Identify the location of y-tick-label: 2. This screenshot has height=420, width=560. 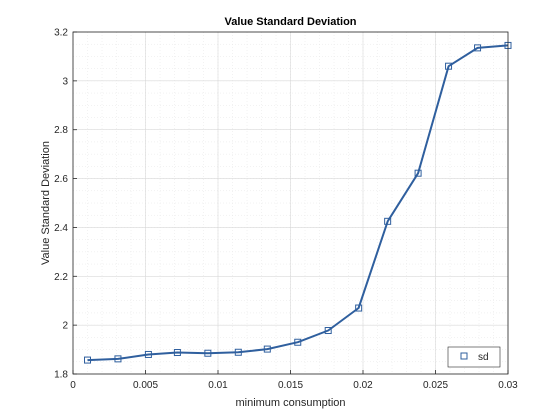
(65, 326).